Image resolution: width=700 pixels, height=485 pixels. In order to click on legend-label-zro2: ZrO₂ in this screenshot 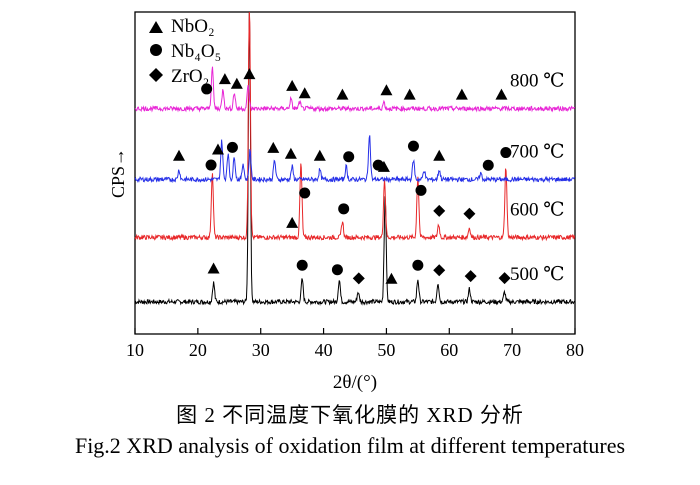, I will do `click(190, 76)`.